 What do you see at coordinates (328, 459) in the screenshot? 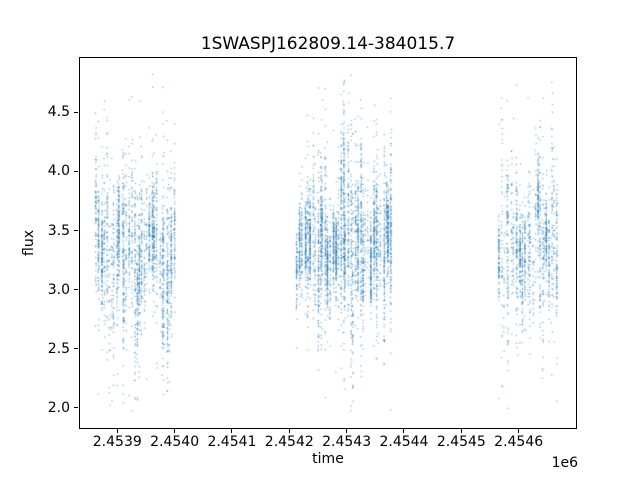
I see `x-axis-label: time` at bounding box center [328, 459].